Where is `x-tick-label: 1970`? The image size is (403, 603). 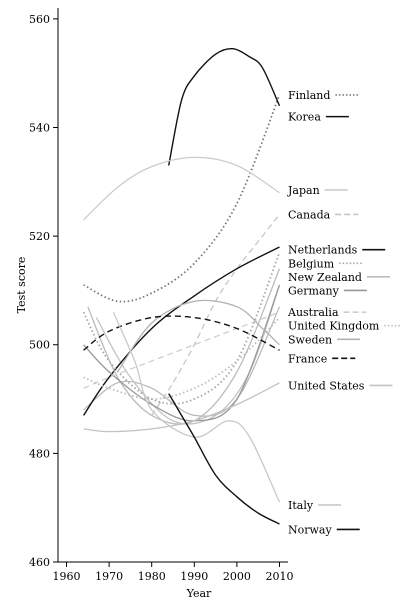
x-tick-label: 1970 is located at coordinates (109, 576).